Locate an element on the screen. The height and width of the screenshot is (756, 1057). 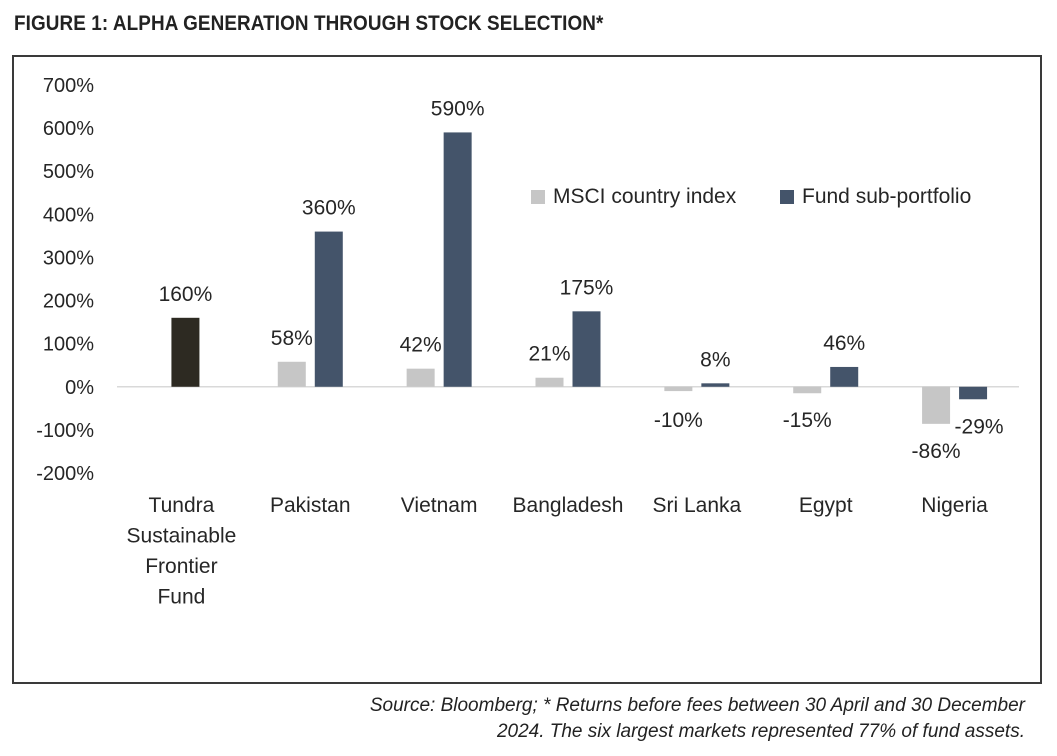
data-label-msci: -86% is located at coordinates (936, 451).